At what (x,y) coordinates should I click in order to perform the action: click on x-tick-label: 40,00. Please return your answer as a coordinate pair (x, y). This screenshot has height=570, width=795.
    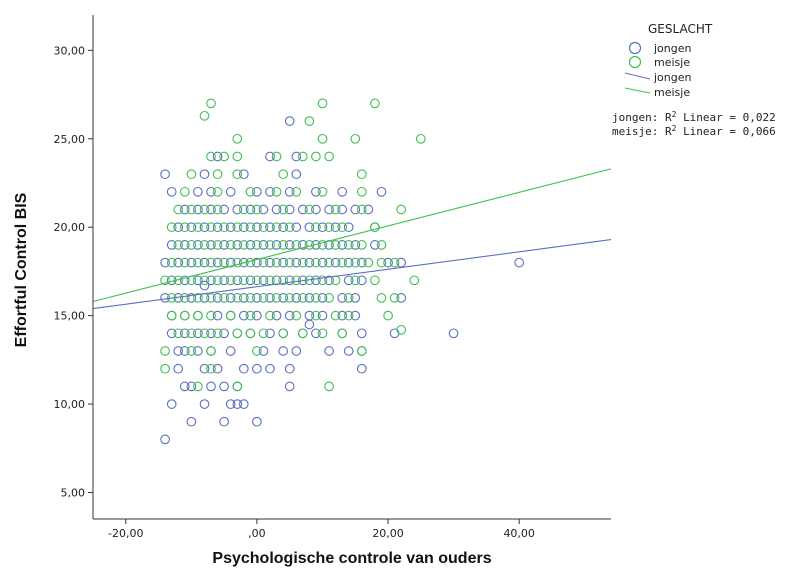
    Looking at the image, I should click on (519, 533).